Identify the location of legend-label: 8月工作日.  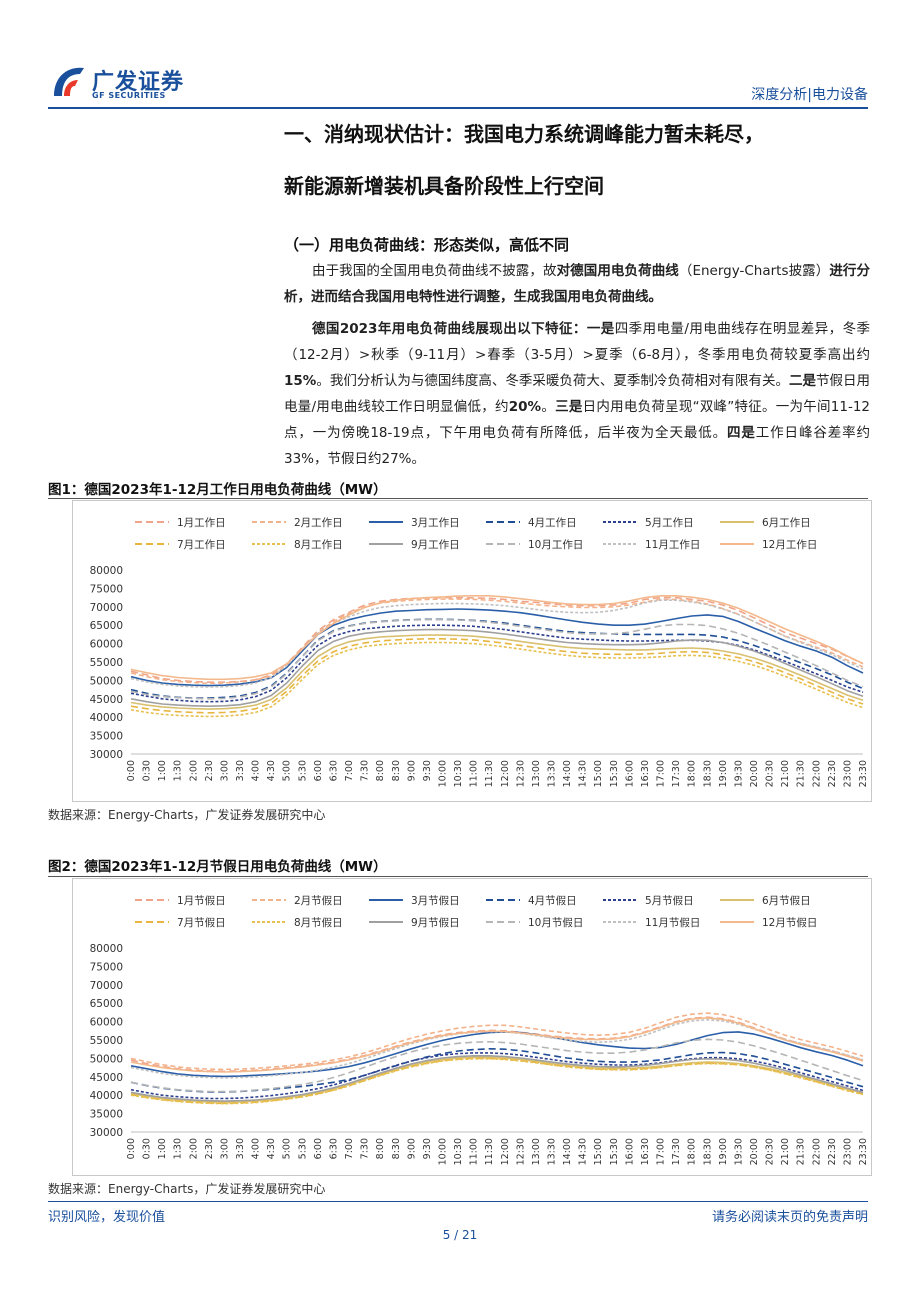
(318, 545).